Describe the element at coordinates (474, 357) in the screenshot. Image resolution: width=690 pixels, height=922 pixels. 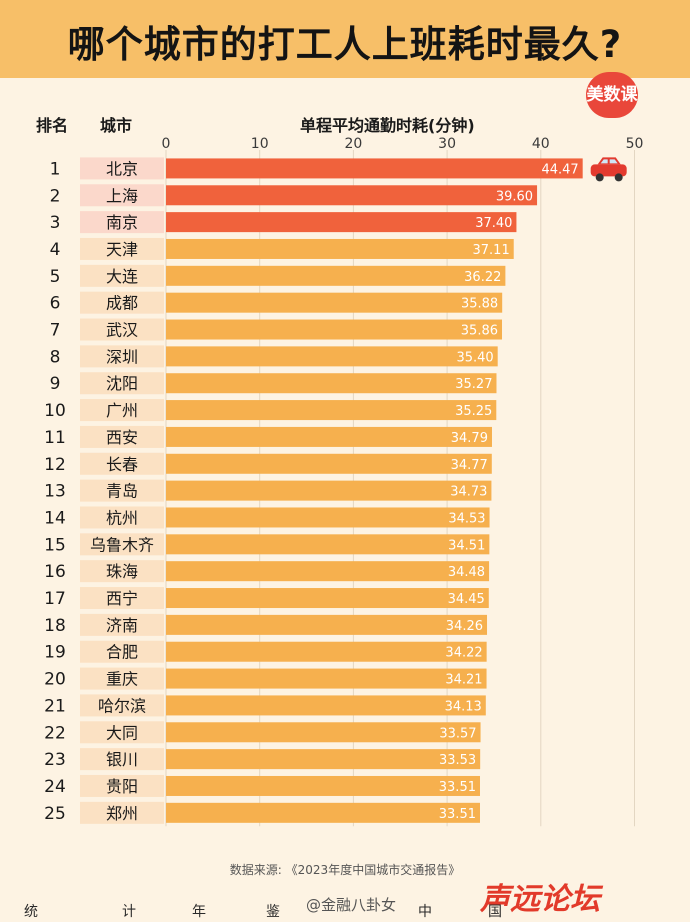
I see `value-label: 35.40` at that location.